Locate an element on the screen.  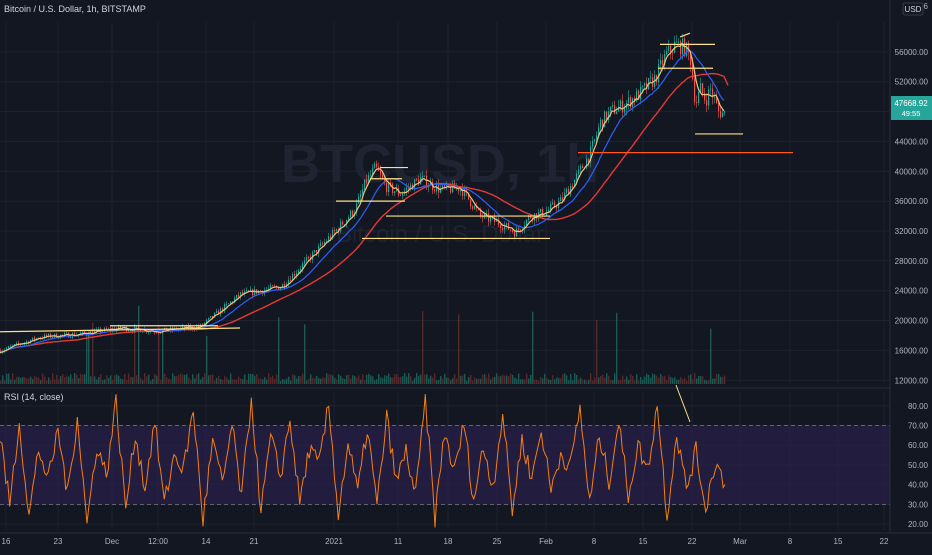
currency-badge-label: USD is located at coordinates (913, 9).